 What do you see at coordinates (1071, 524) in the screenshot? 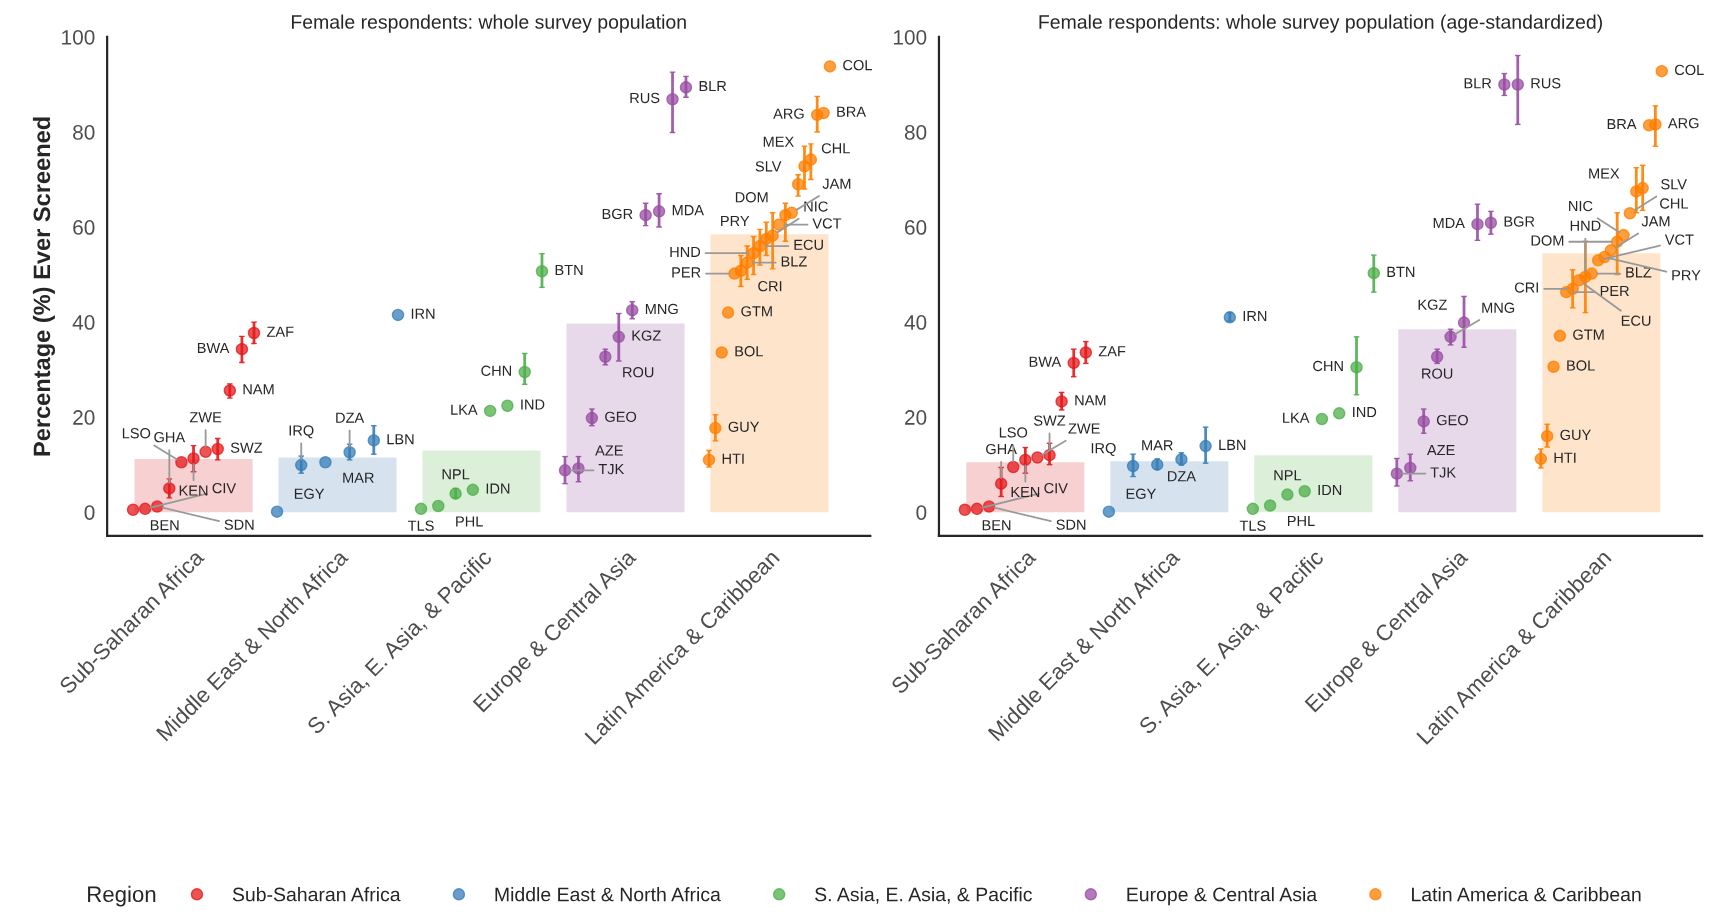
I see `data-label: SDN` at bounding box center [1071, 524].